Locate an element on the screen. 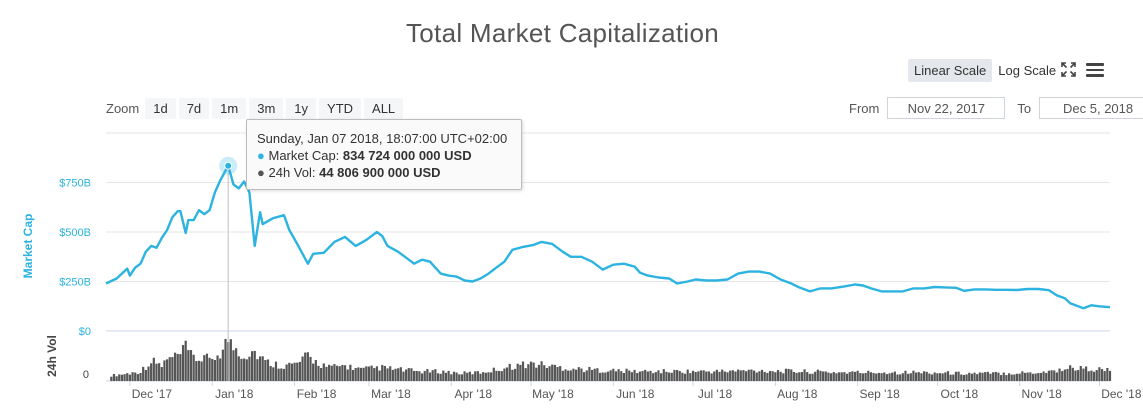 This screenshot has width=1143, height=420. x-tick-label: Dec '17 is located at coordinates (152, 394).